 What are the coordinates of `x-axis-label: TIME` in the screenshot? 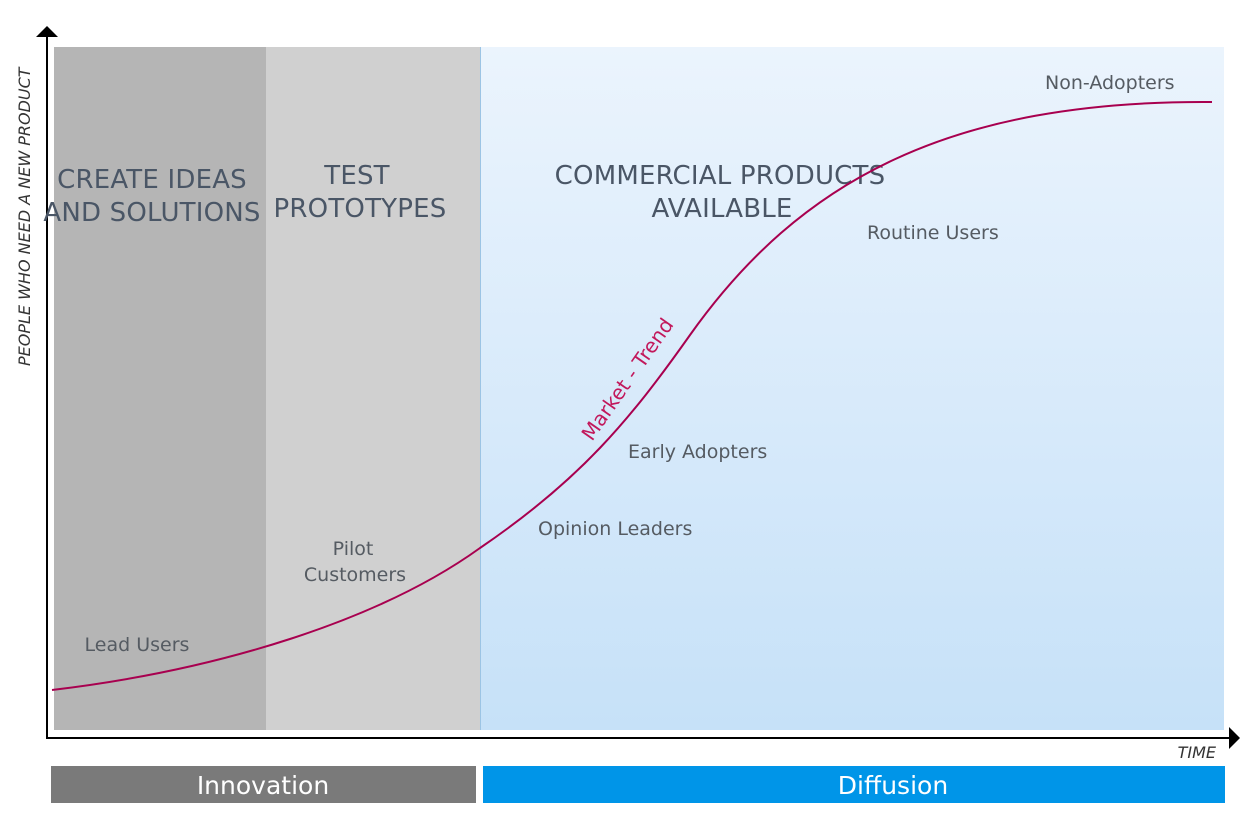 It's located at (1197, 752).